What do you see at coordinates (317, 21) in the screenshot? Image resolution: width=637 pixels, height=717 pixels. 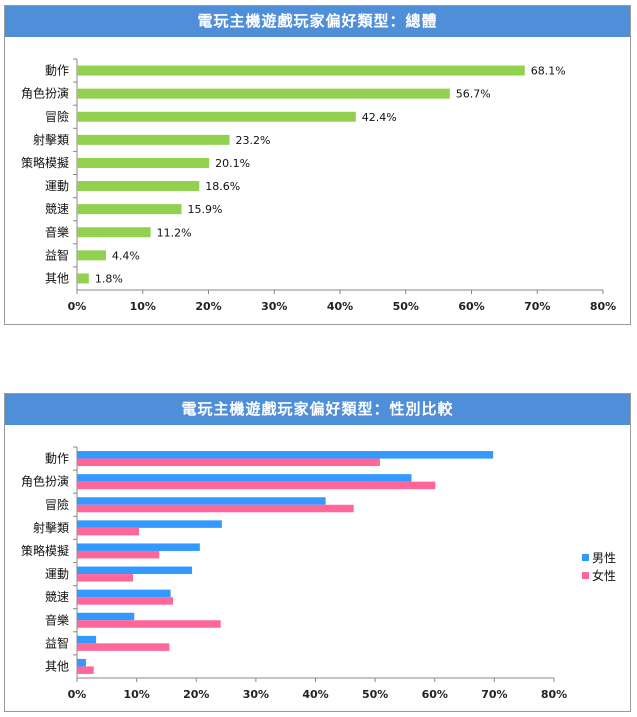 I see `overall-chart-title: 電玩主機遊戲玩家偏好類型：總體` at bounding box center [317, 21].